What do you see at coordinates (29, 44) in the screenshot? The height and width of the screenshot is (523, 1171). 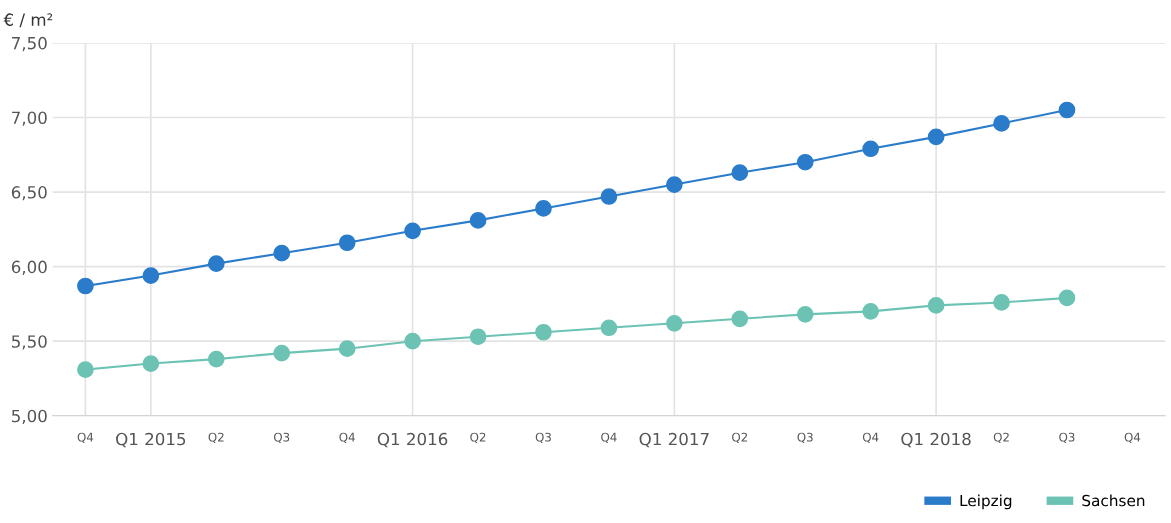 I see `y-tick-label: 7,50` at bounding box center [29, 44].